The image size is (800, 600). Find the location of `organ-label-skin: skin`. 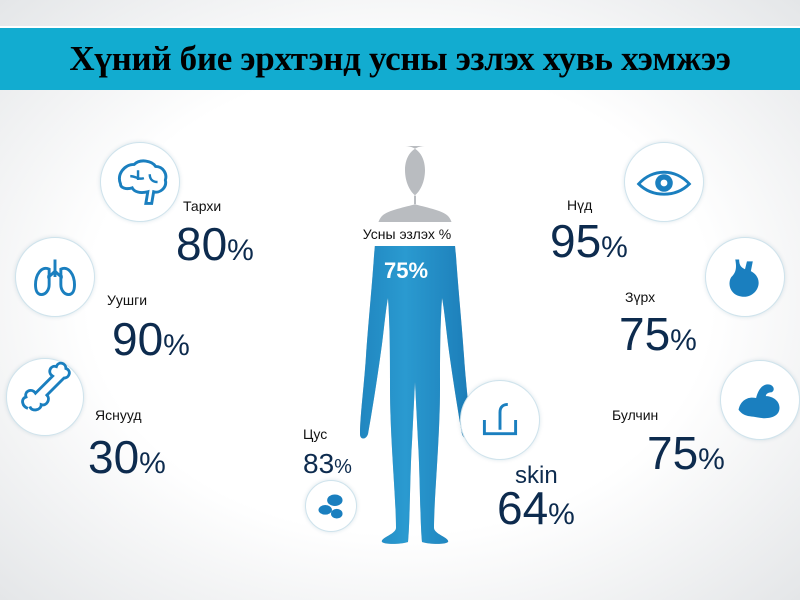

organ-label-skin: skin is located at coordinates (536, 475).